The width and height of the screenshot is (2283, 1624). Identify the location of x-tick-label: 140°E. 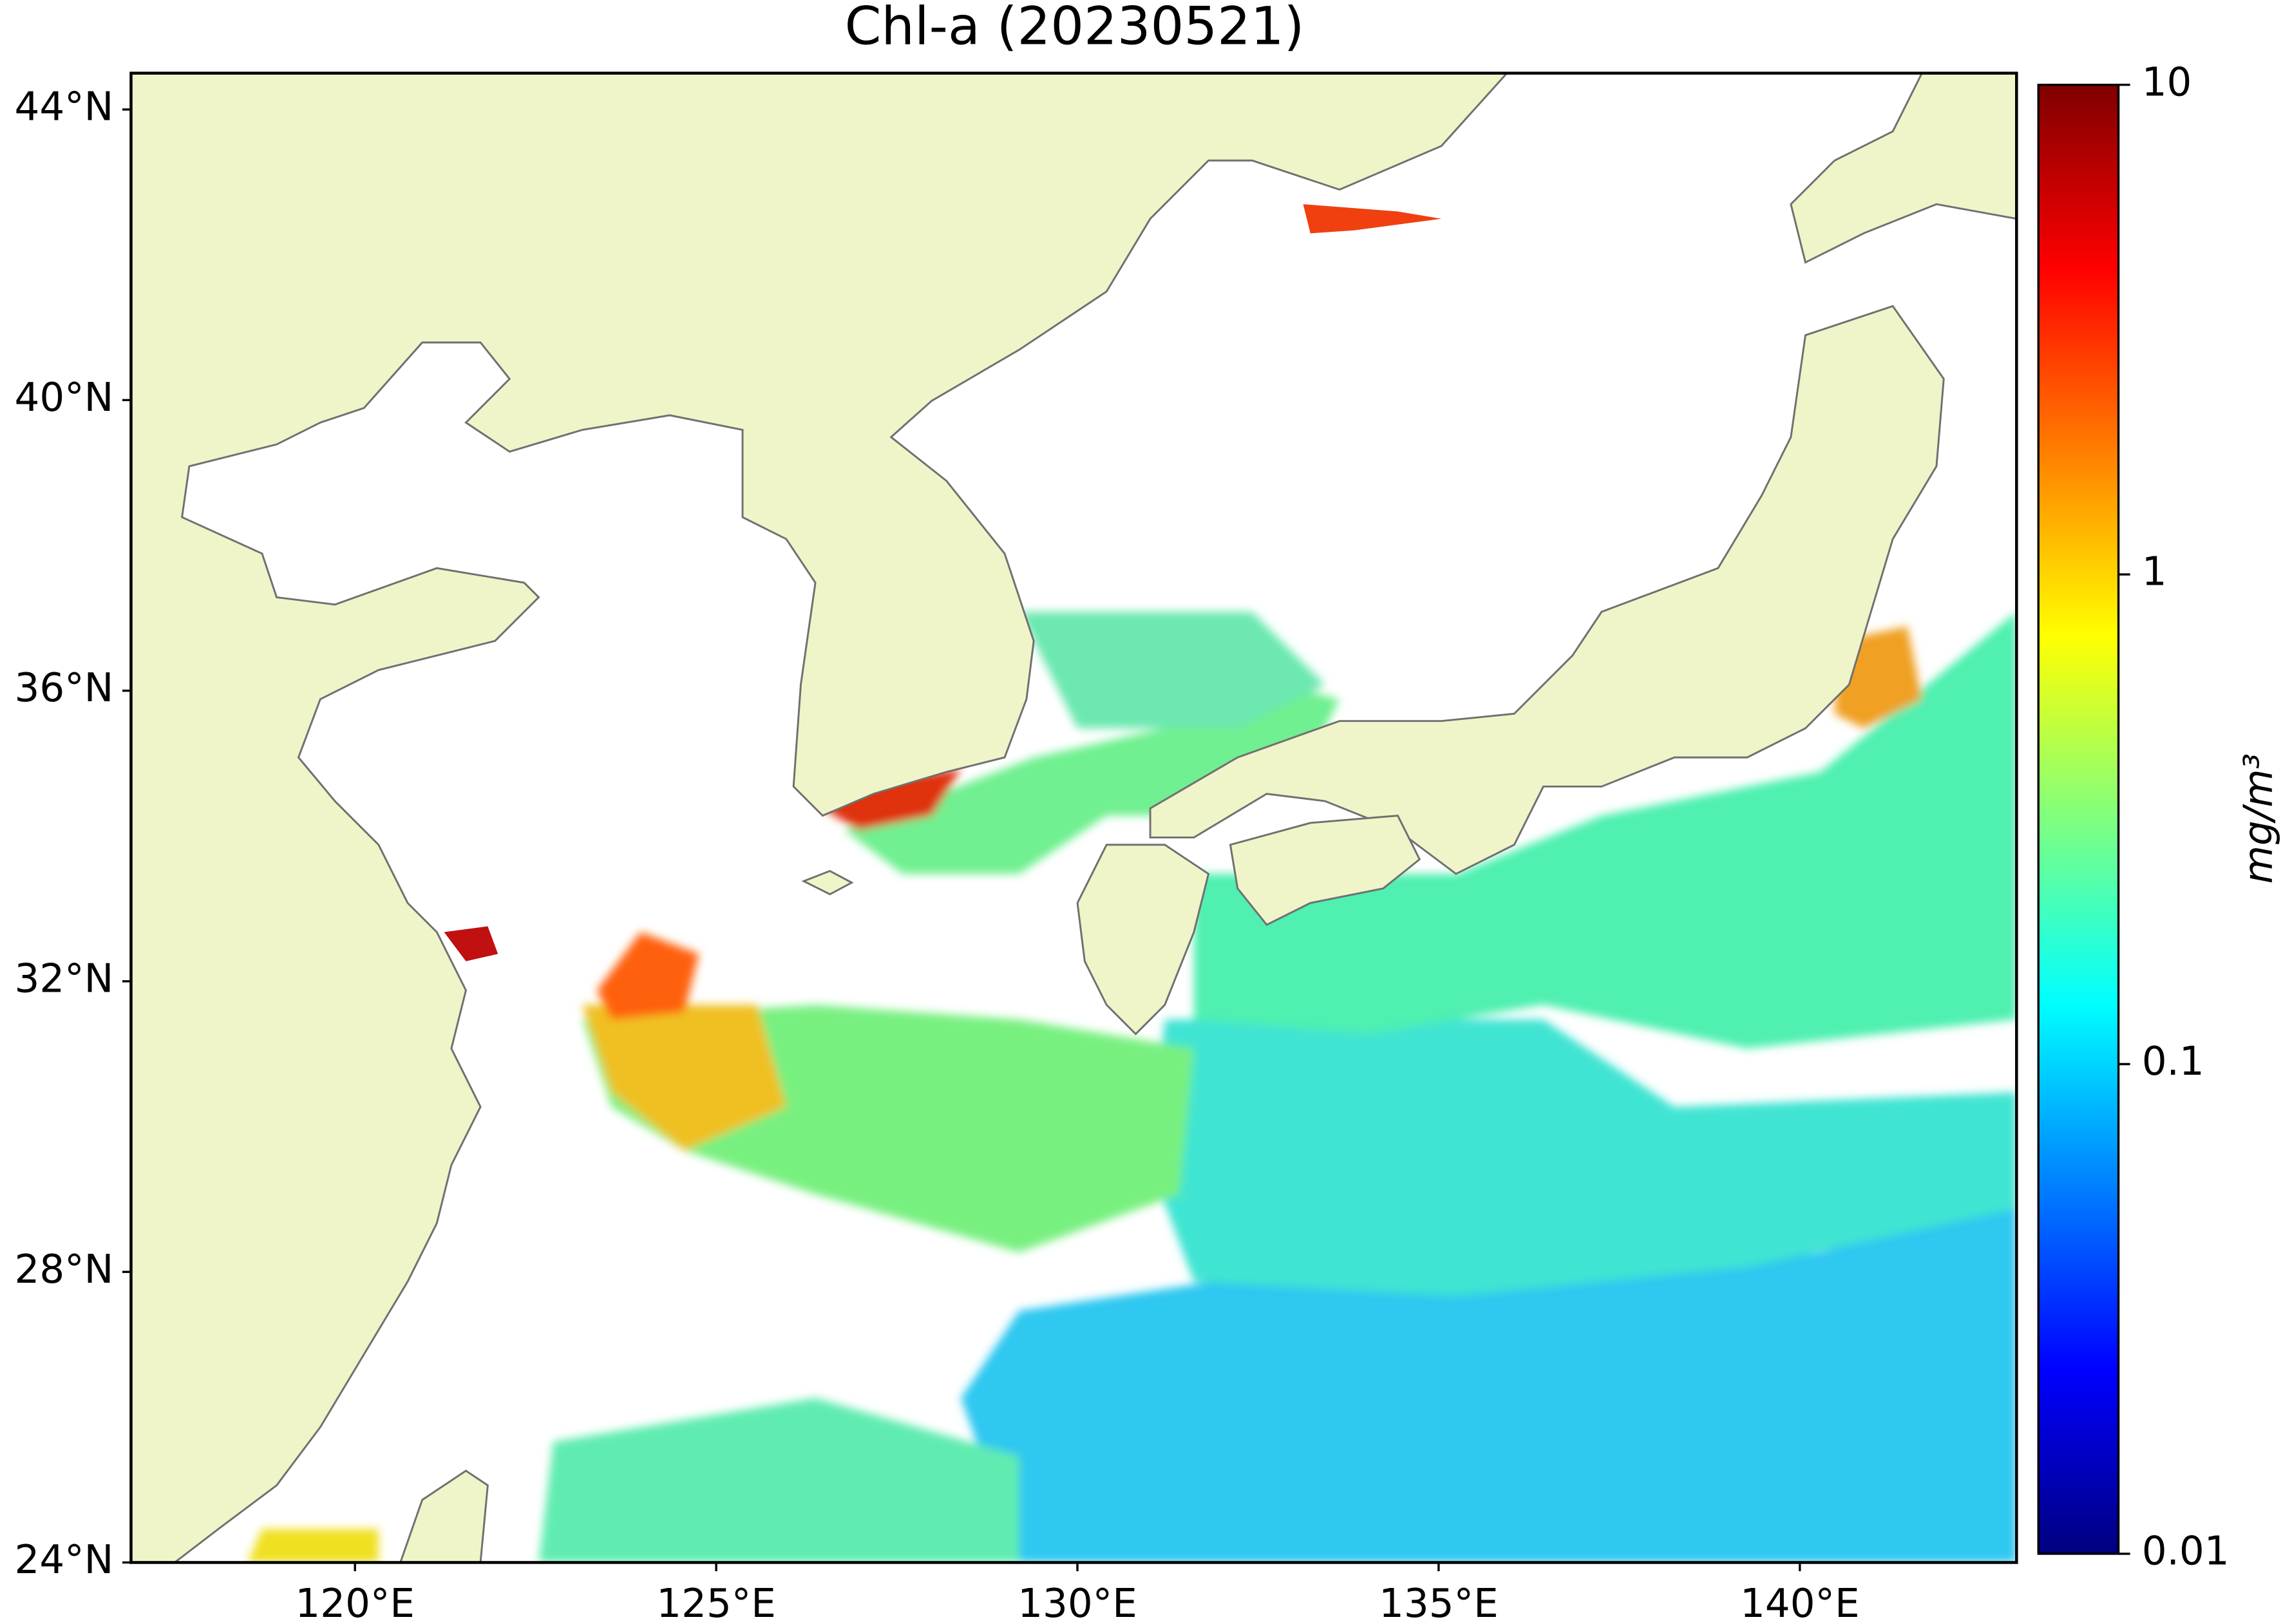
(1800, 1603).